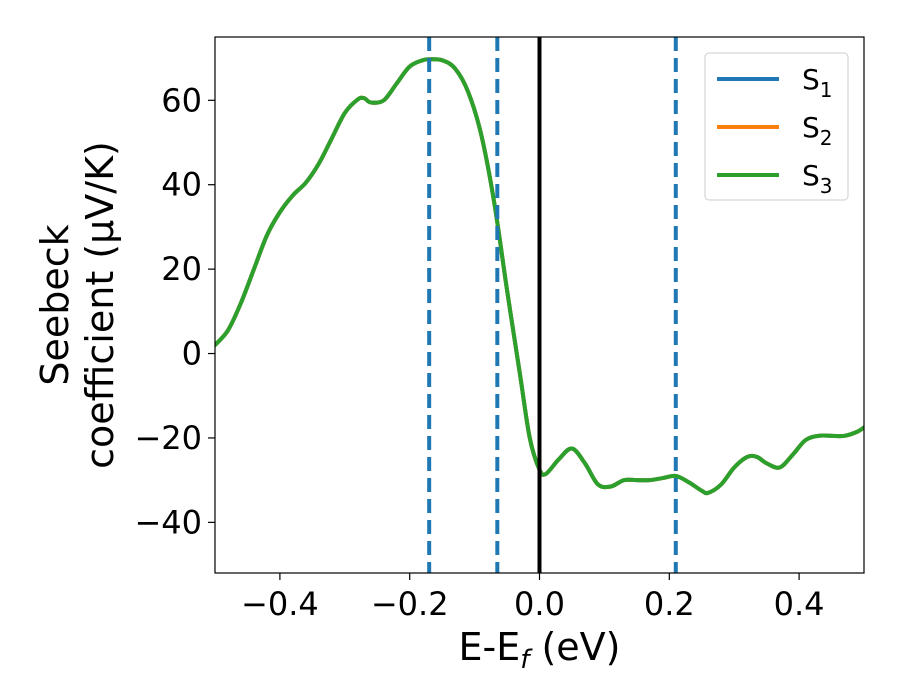 The image size is (900, 700). What do you see at coordinates (192, 354) in the screenshot?
I see `y-tick-label: 0` at bounding box center [192, 354].